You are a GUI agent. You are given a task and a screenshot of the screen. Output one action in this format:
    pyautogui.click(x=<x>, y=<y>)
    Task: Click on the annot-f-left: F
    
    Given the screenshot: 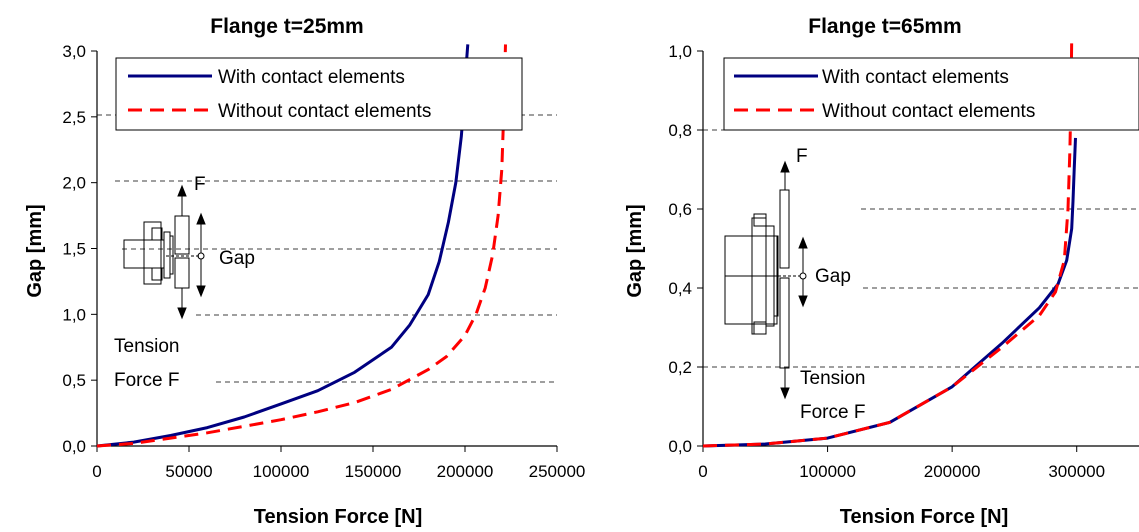 What is the action you would take?
    pyautogui.click(x=200, y=184)
    